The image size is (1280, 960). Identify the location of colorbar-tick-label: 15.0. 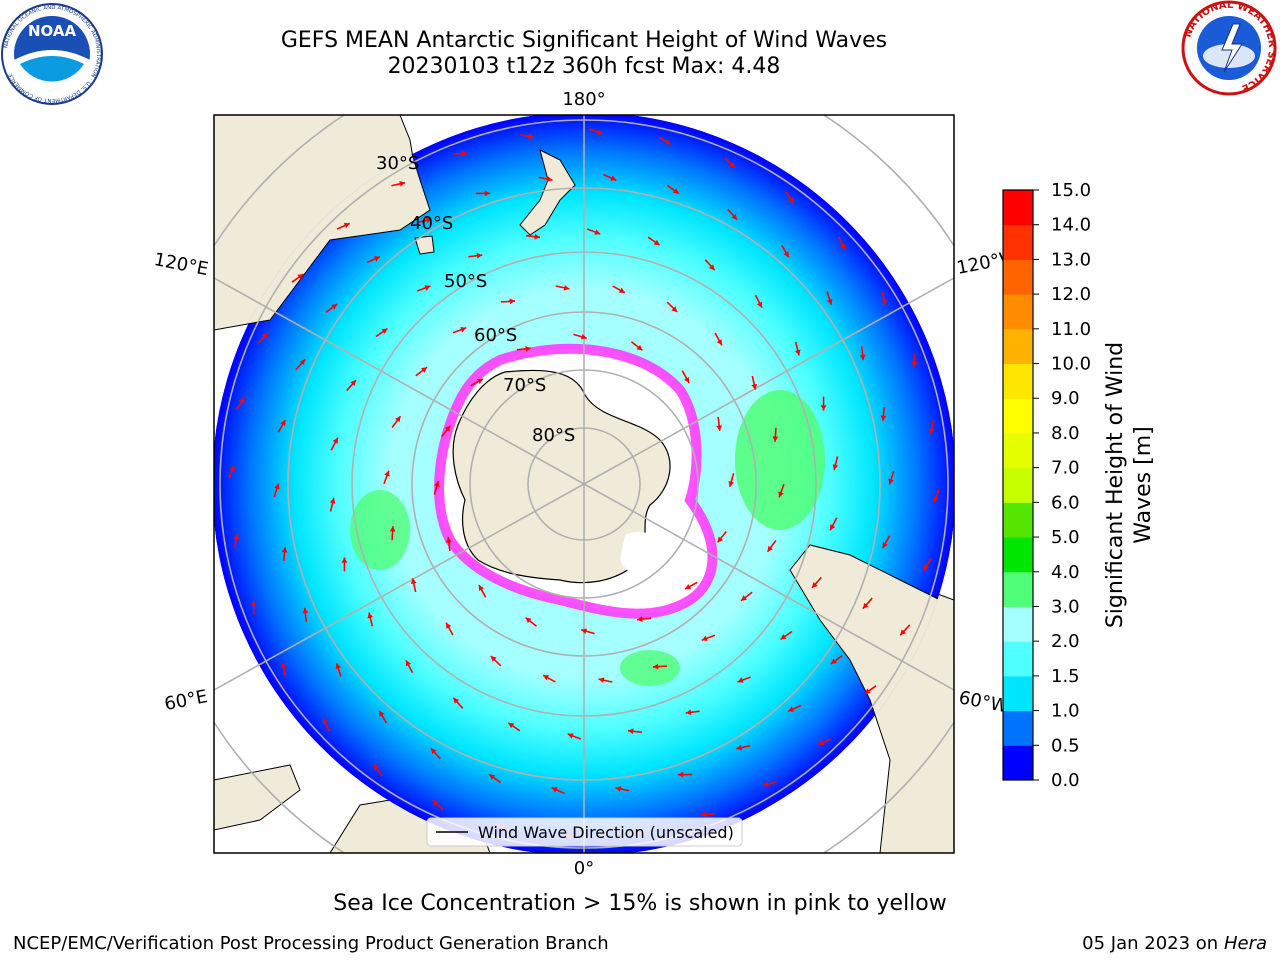
(1071, 190).